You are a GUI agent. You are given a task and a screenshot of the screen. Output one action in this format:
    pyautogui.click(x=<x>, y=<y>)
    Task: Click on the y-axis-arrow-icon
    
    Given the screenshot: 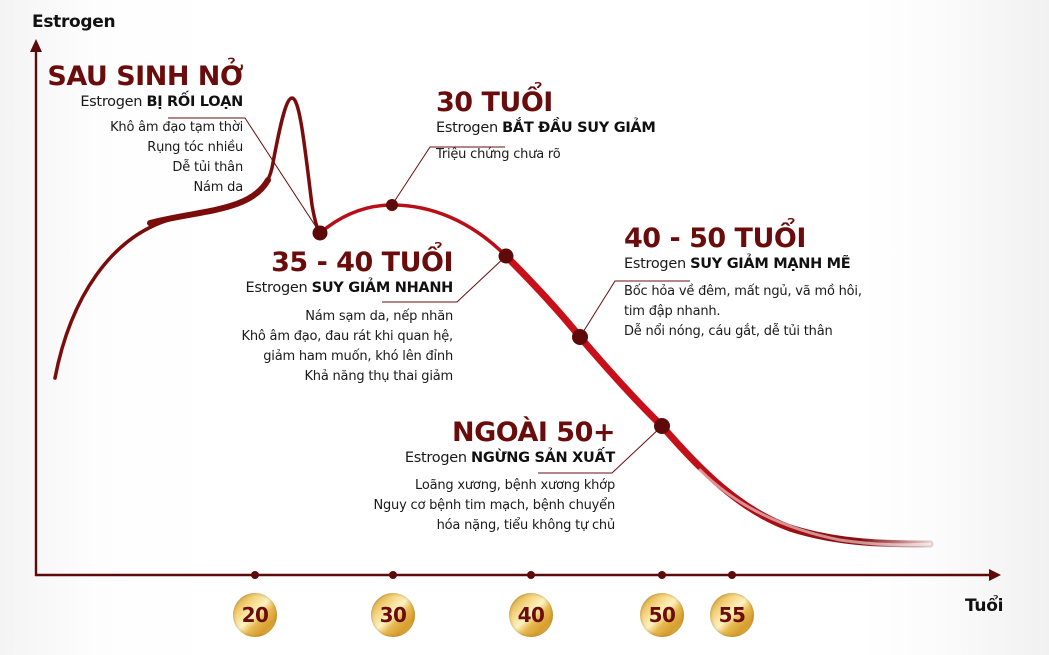 What is the action you would take?
    pyautogui.click(x=36, y=45)
    